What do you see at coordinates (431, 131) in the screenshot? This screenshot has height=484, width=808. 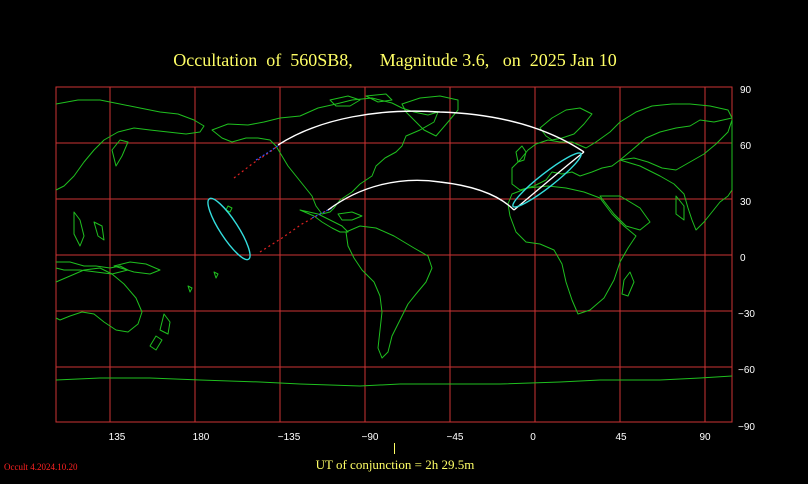 I see `north-limit` at bounding box center [431, 131].